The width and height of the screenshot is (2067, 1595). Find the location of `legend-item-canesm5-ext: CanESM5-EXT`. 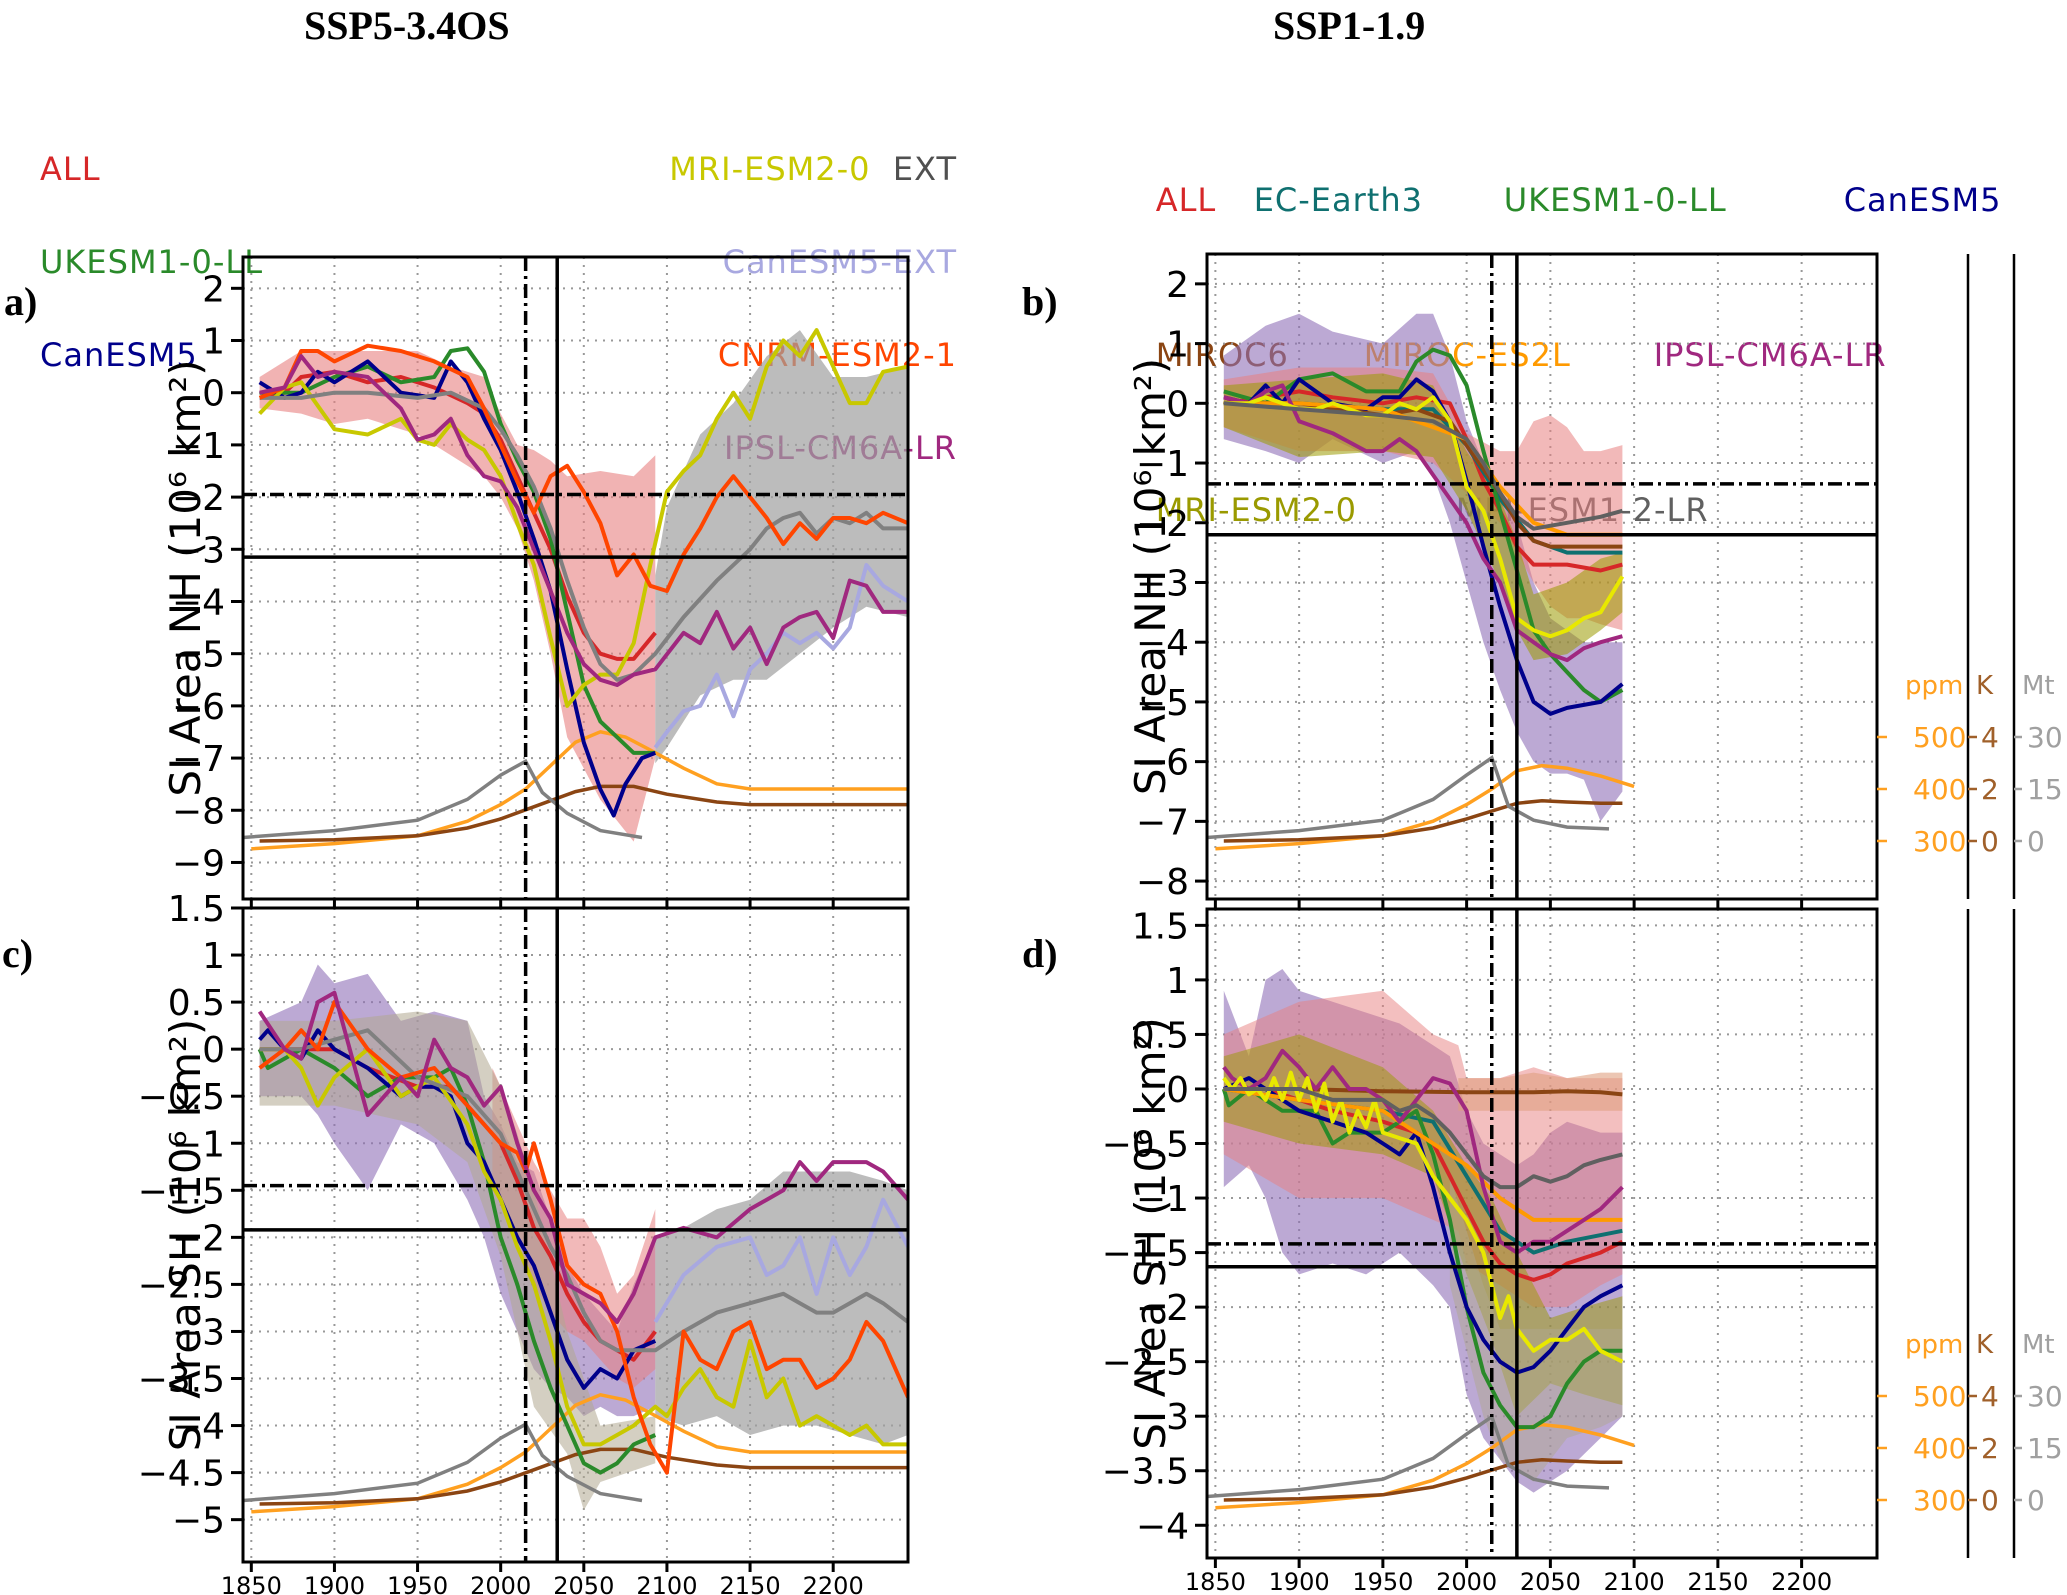

legend-item-canesm5-ext: CanESM5-EXT is located at coordinates (839, 262).